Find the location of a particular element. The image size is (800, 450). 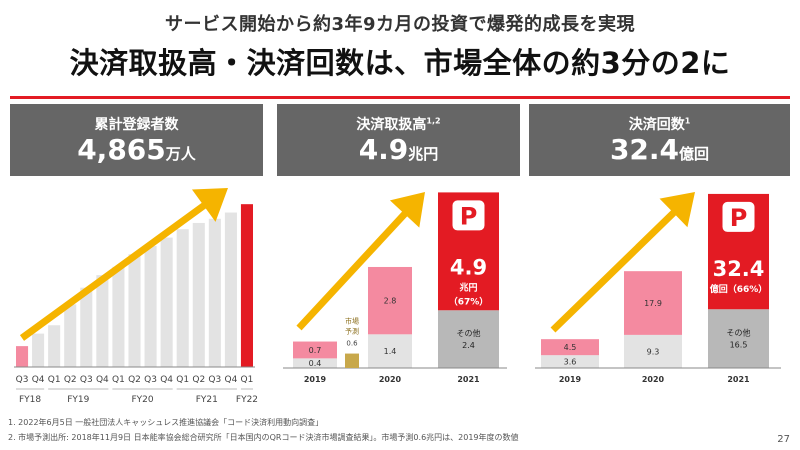

value-label-other: 1.4 is located at coordinates (390, 351).